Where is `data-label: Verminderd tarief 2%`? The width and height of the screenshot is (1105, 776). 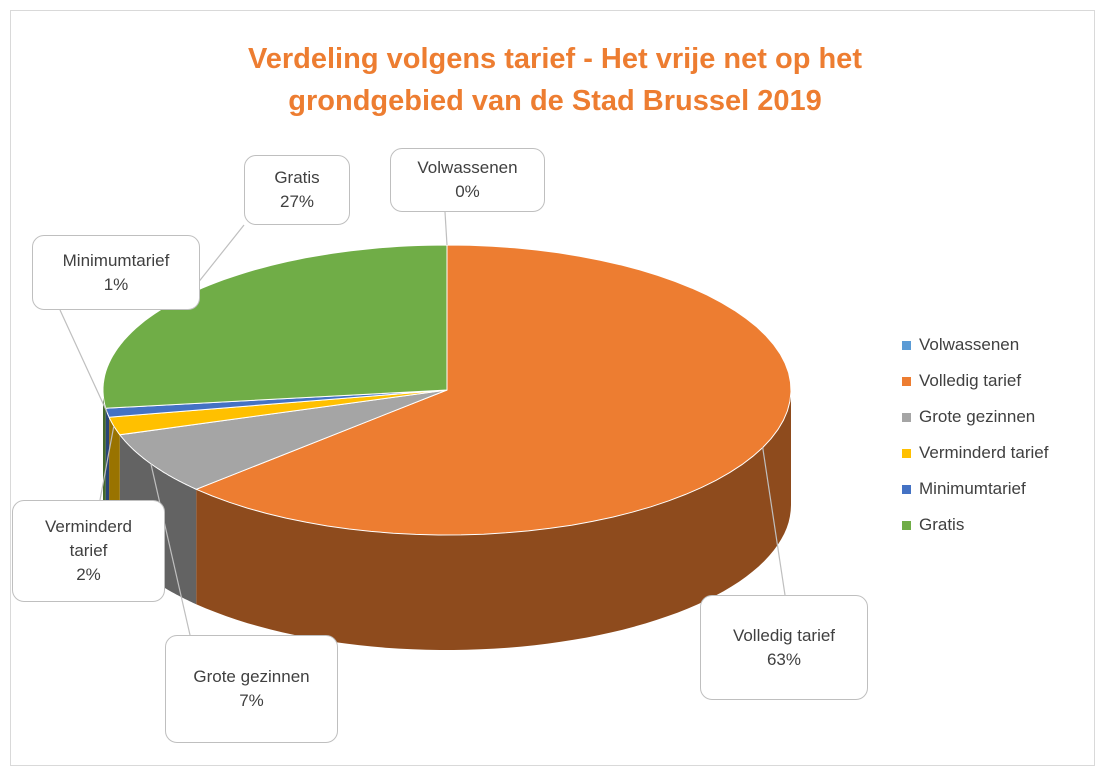 data-label: Verminderd tarief 2% is located at coordinates (88, 551).